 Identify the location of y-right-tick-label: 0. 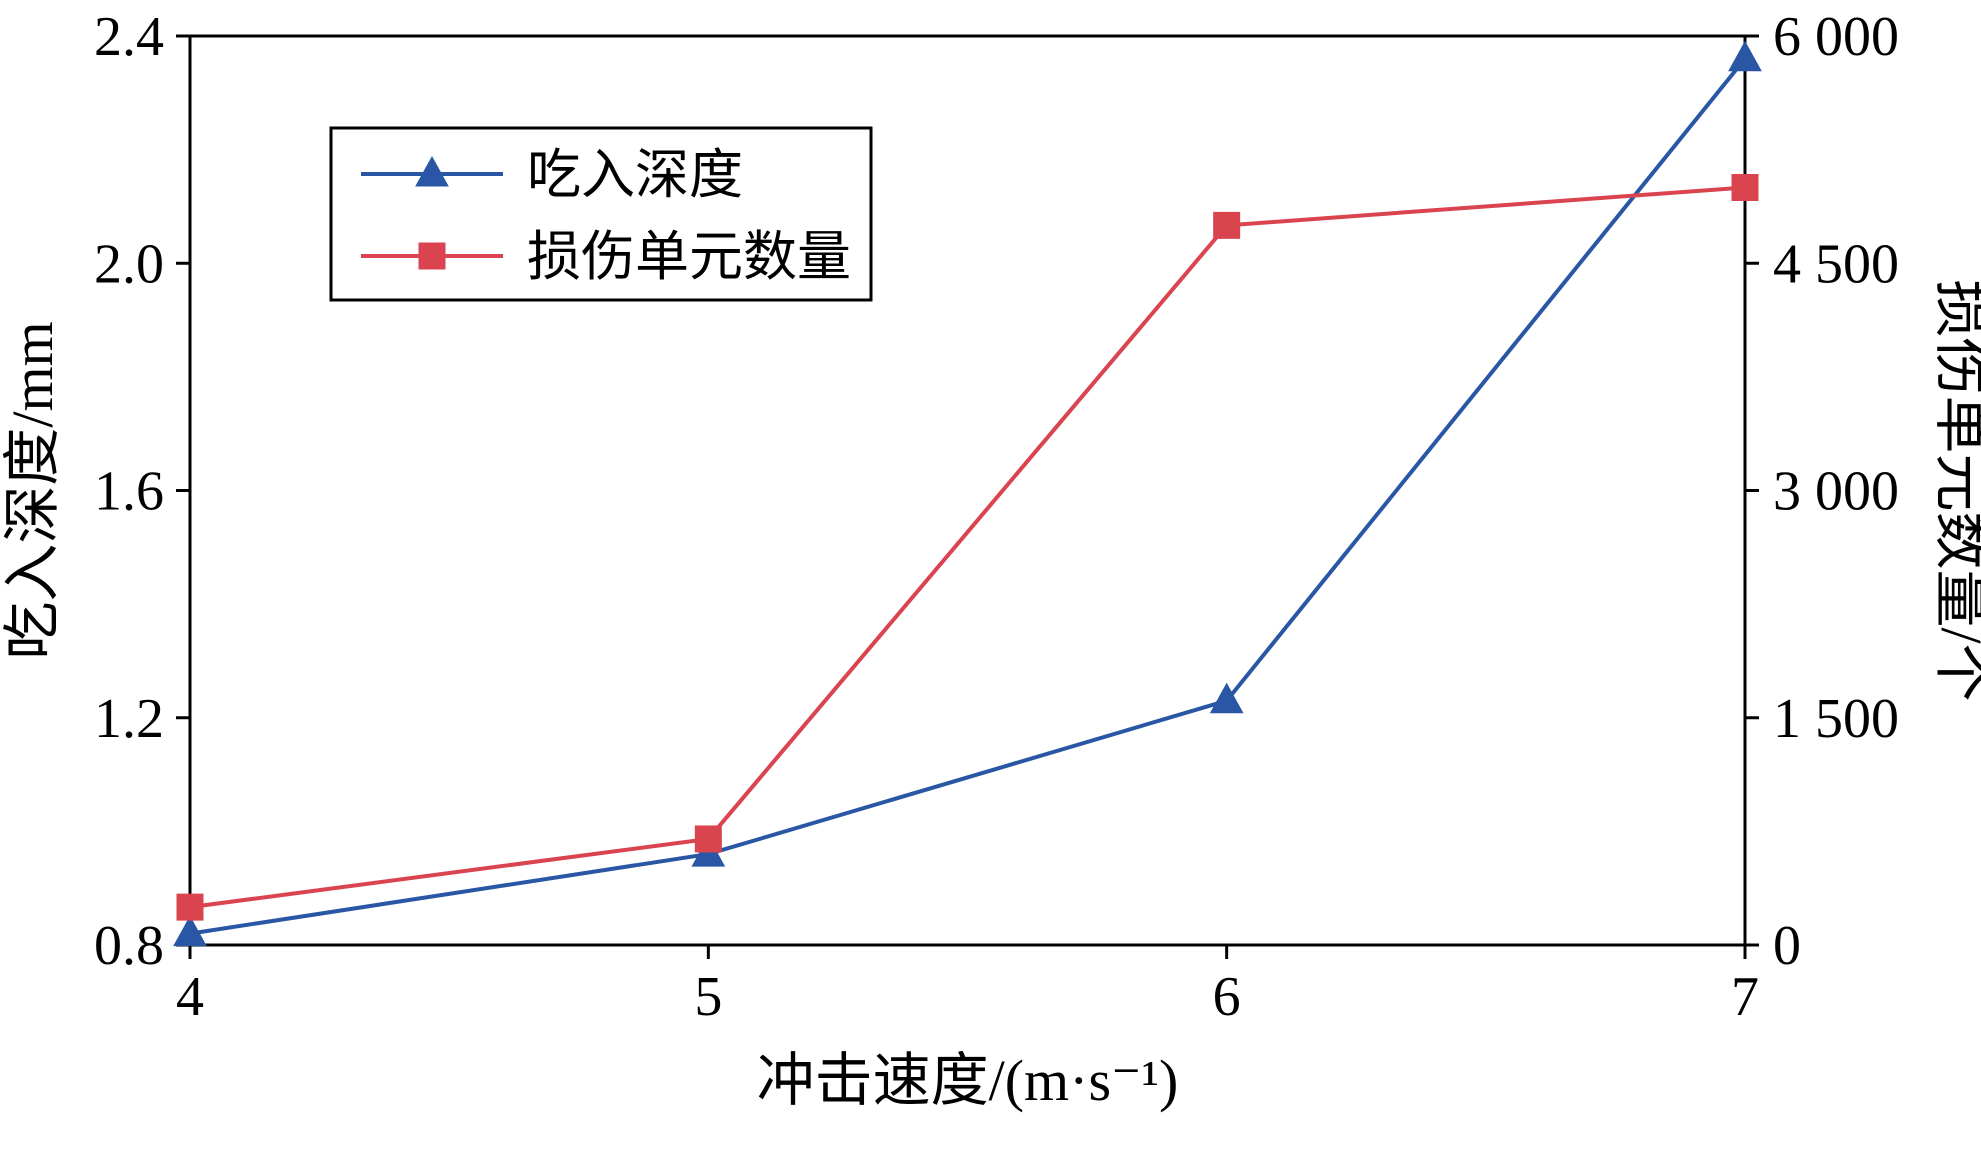
(1787, 946).